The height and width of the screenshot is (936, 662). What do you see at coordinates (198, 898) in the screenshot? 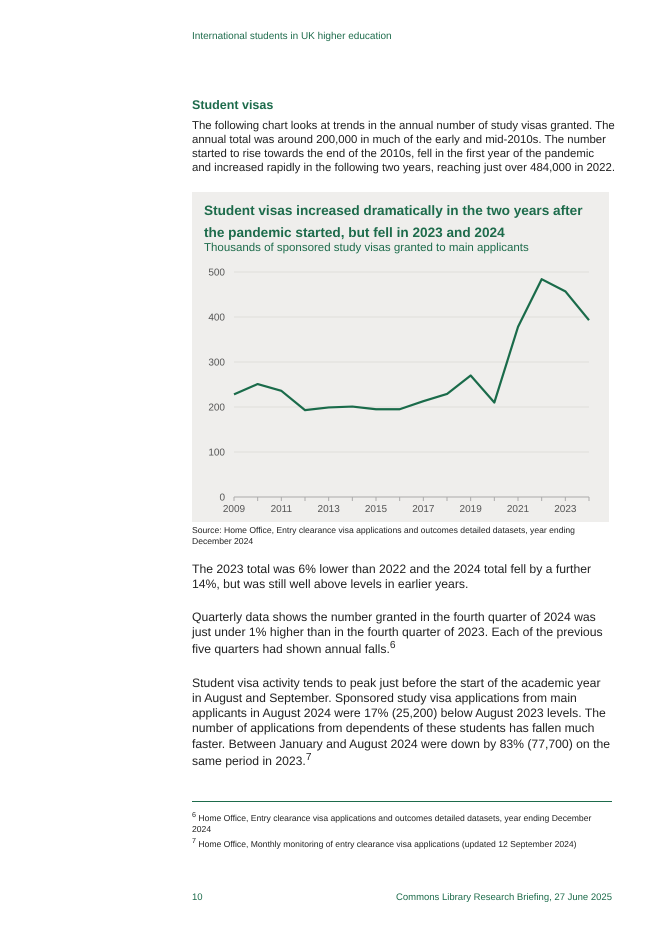
I see `text: 10` at bounding box center [198, 898].